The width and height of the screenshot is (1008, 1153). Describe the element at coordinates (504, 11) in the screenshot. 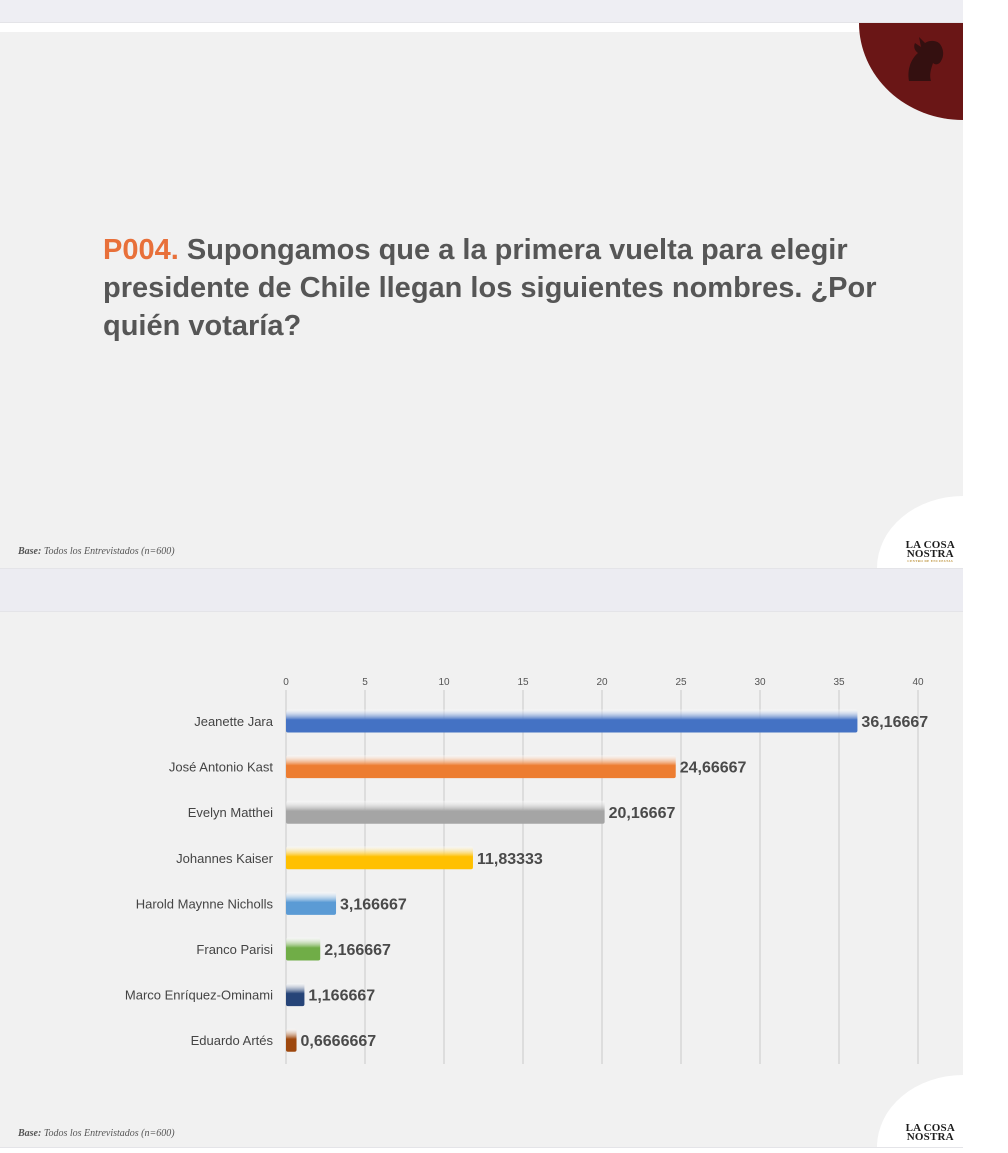

I see `viewer-top-band` at that location.